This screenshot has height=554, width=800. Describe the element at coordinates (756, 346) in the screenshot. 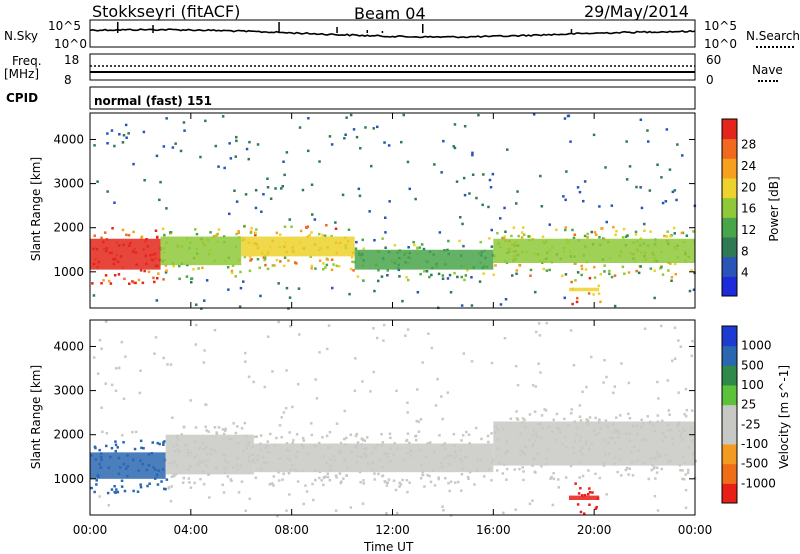

I see `colorbar-tick-label: 1000` at that location.